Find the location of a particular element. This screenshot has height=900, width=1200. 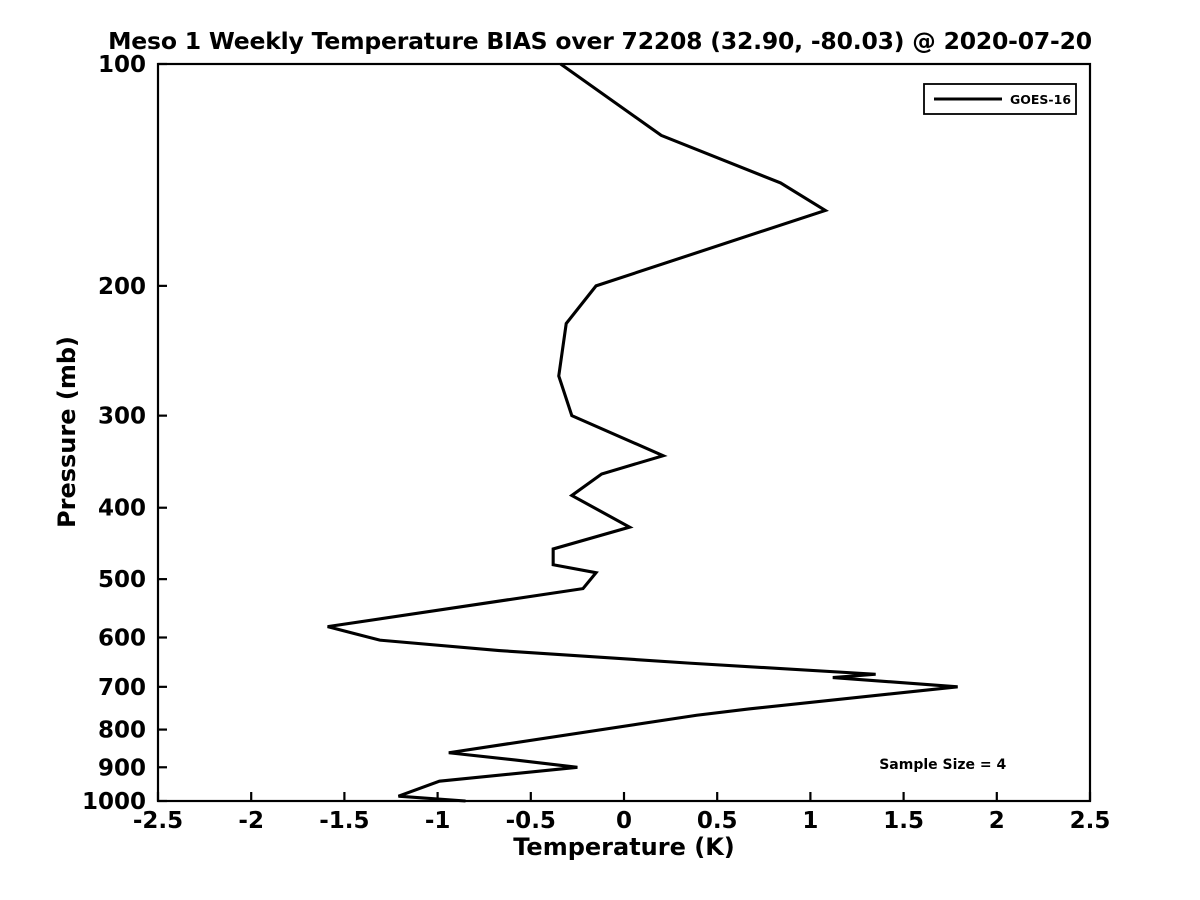

x-tick-label: 2.5 is located at coordinates (1090, 821).